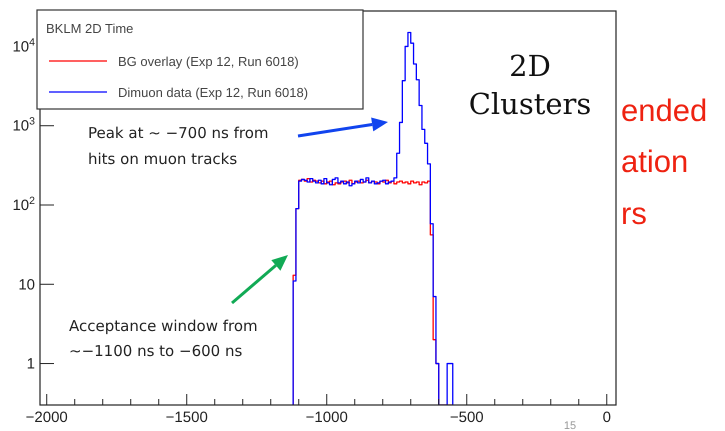 Image resolution: width=725 pixels, height=431 pixels. Describe the element at coordinates (213, 92) in the screenshot. I see `legend-label: Dimuon data (Exp 12, Run 6018)` at that location.